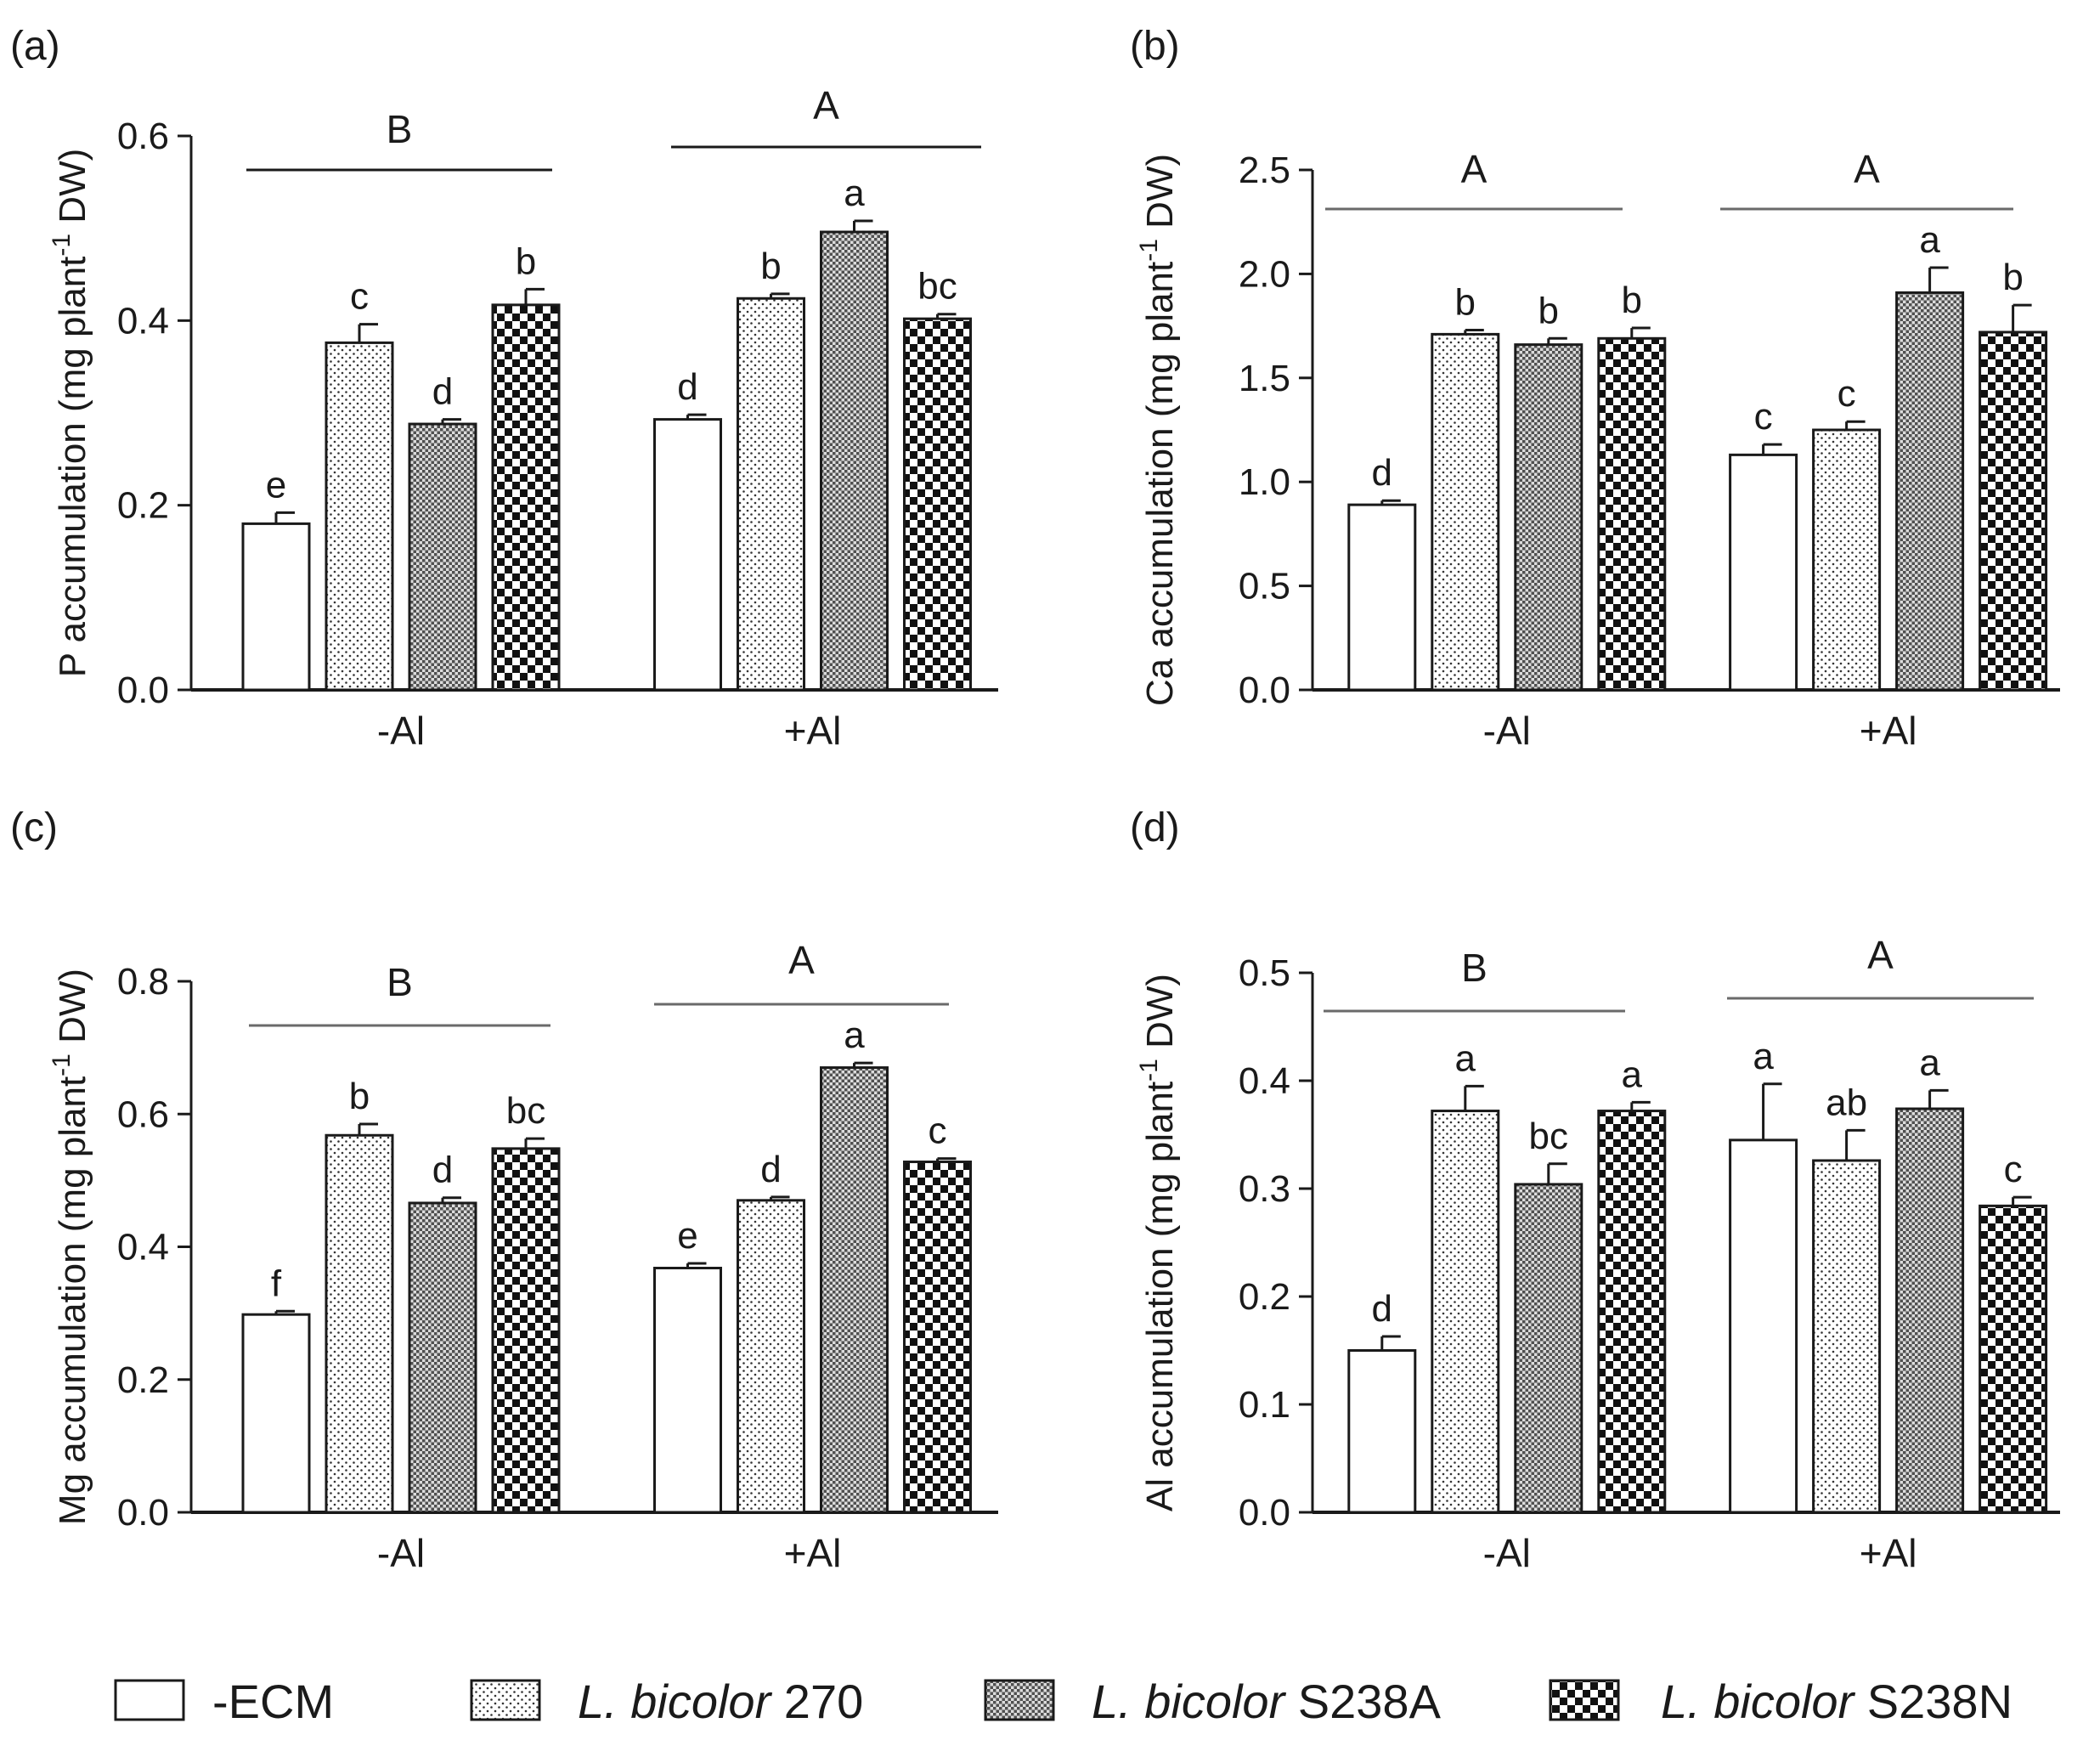  What do you see at coordinates (70, 1247) in the screenshot?
I see `y-axis-title: Mg accumulation (mg plant-1 DW)` at bounding box center [70, 1247].